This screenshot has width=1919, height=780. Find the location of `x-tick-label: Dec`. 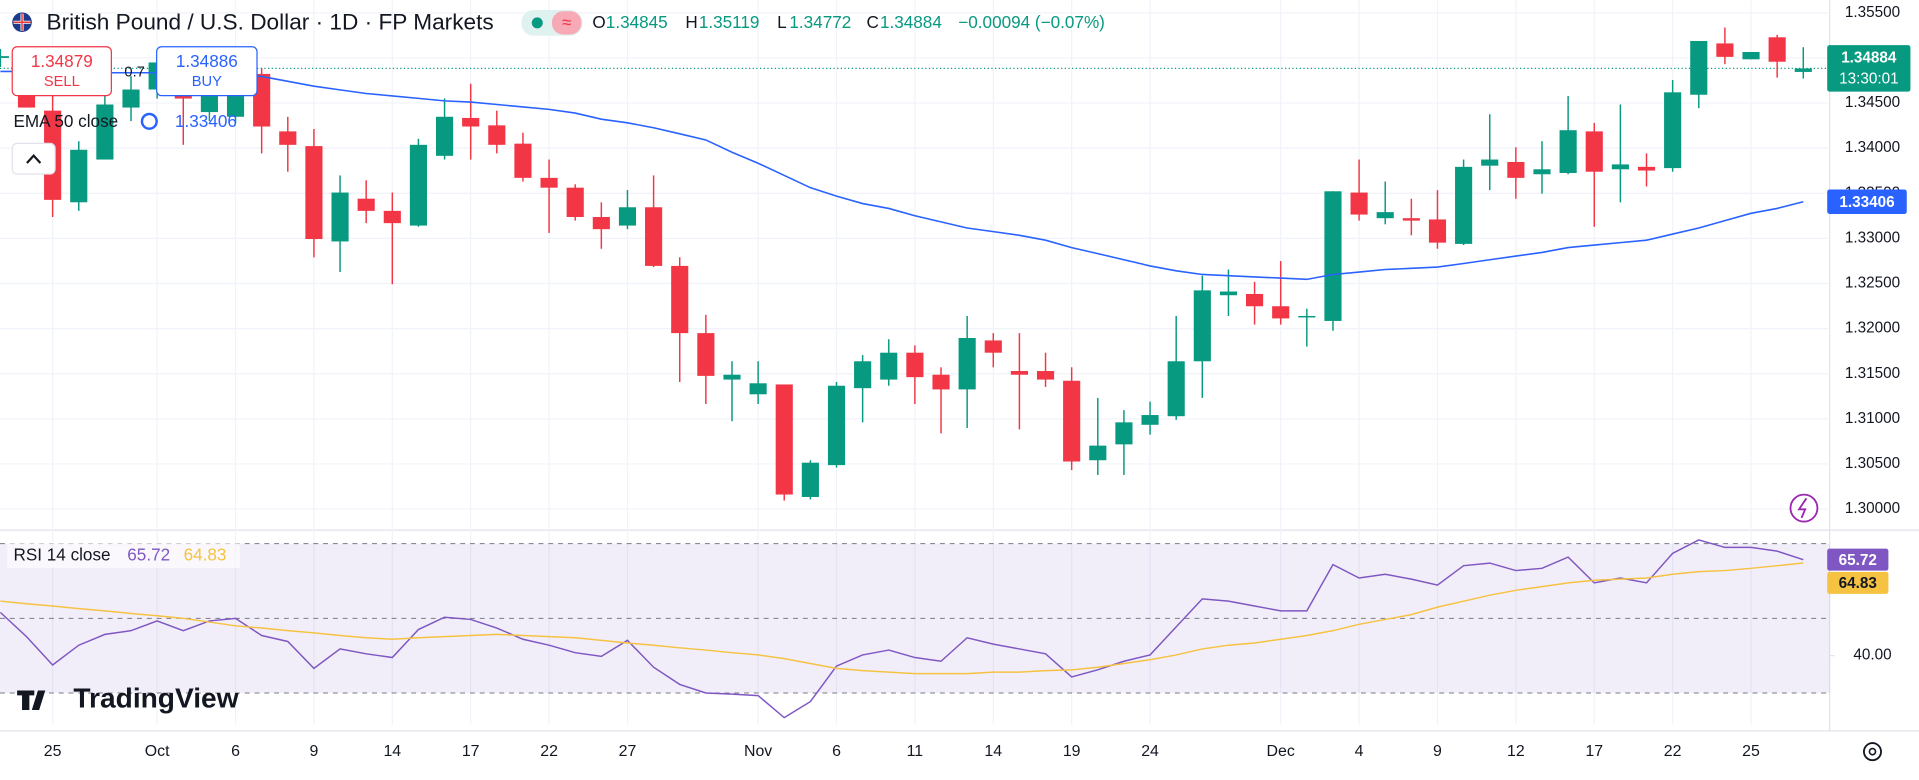

x-tick-label: Dec is located at coordinates (1281, 751).